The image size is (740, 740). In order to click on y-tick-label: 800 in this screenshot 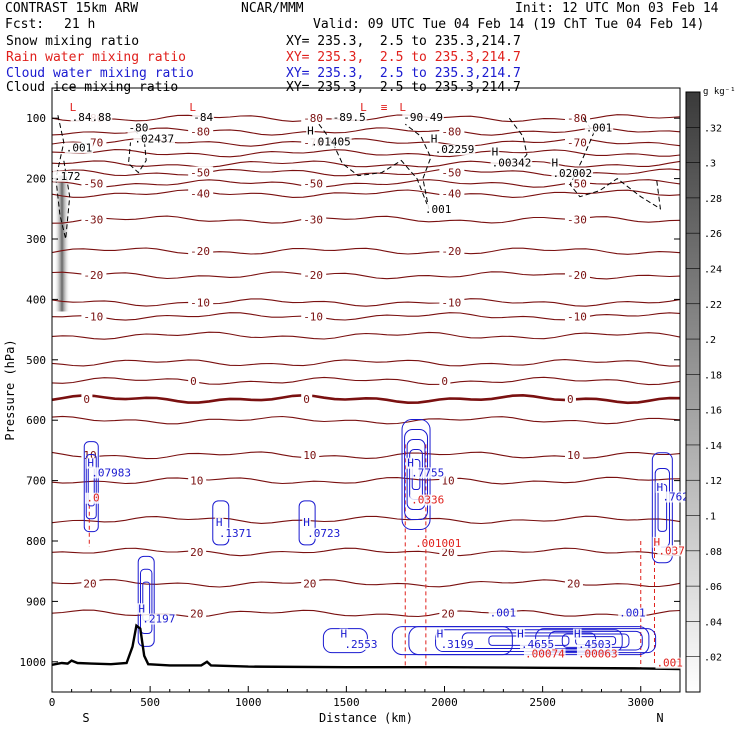, I will do `click(36, 541)`.